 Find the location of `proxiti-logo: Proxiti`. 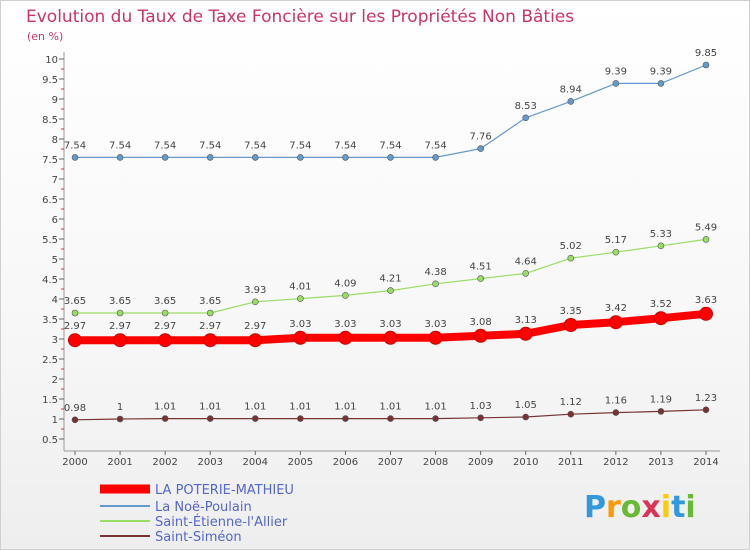

proxiti-logo: Proxiti is located at coordinates (640, 507).